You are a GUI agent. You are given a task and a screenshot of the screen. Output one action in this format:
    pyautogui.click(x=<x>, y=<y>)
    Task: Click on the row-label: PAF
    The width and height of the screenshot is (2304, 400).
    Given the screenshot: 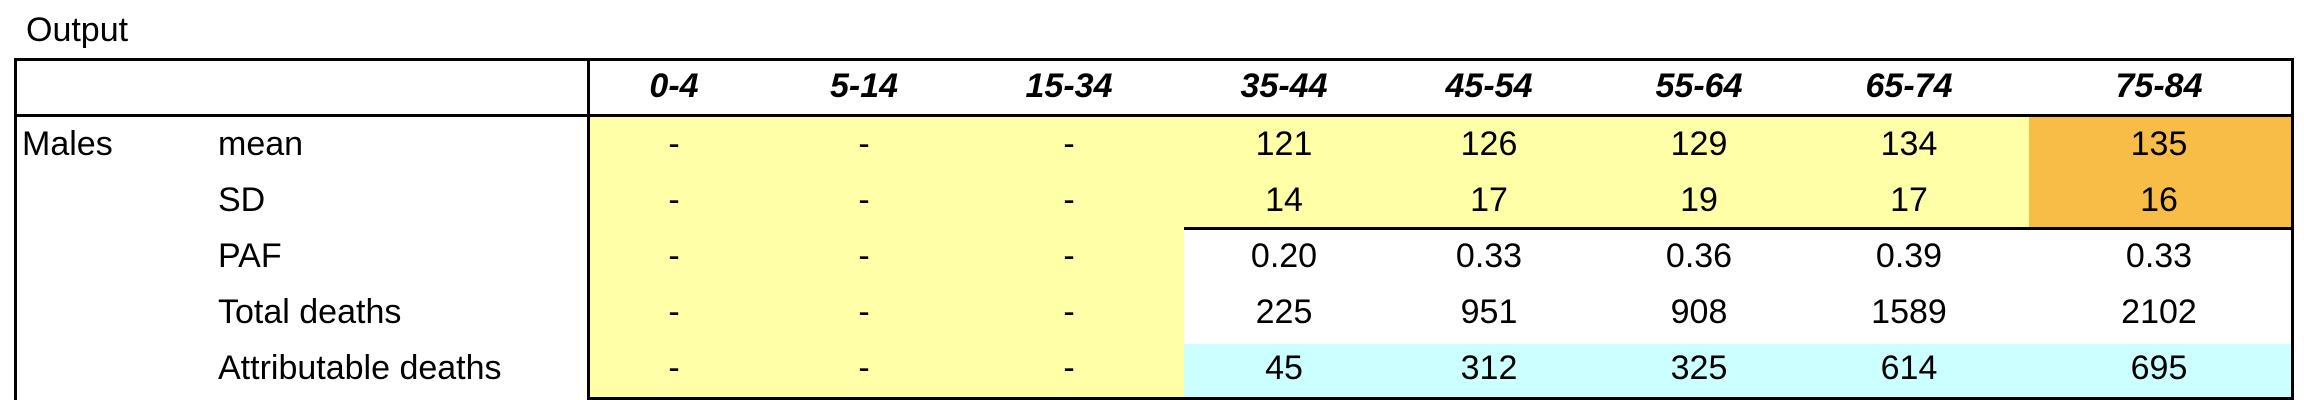 What is the action you would take?
    pyautogui.click(x=250, y=255)
    